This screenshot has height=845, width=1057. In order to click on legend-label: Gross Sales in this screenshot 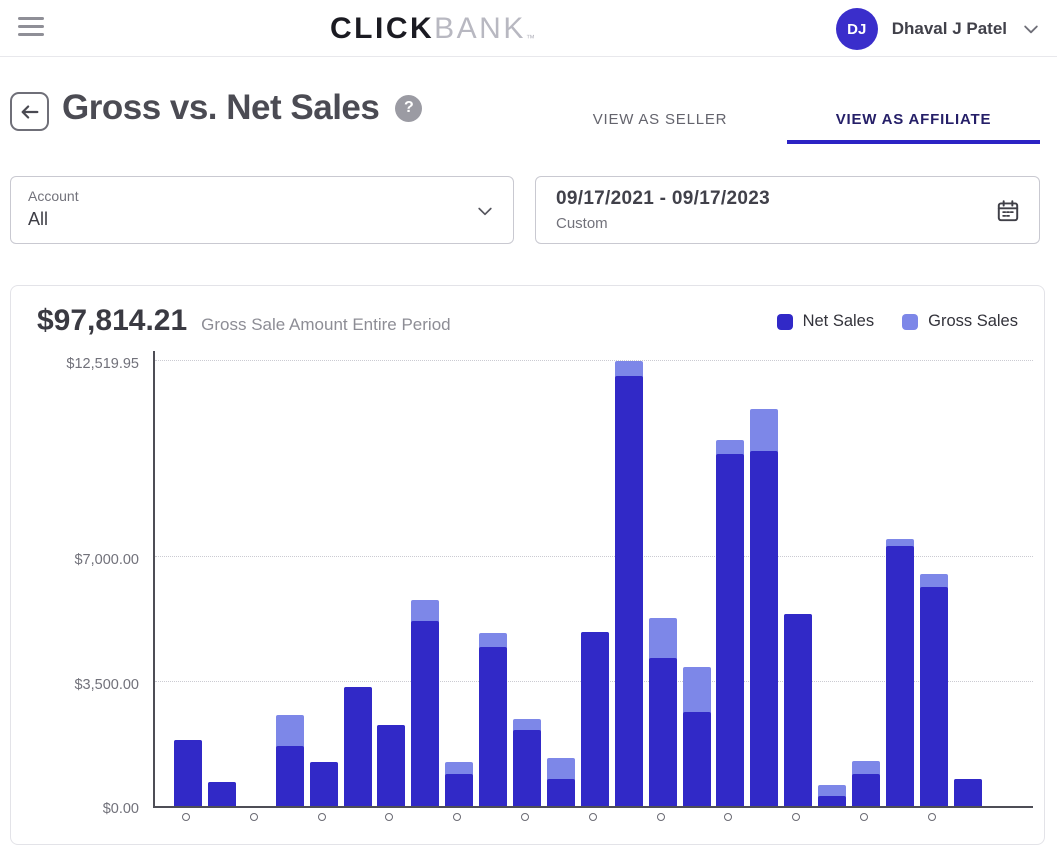, I will do `click(973, 321)`.